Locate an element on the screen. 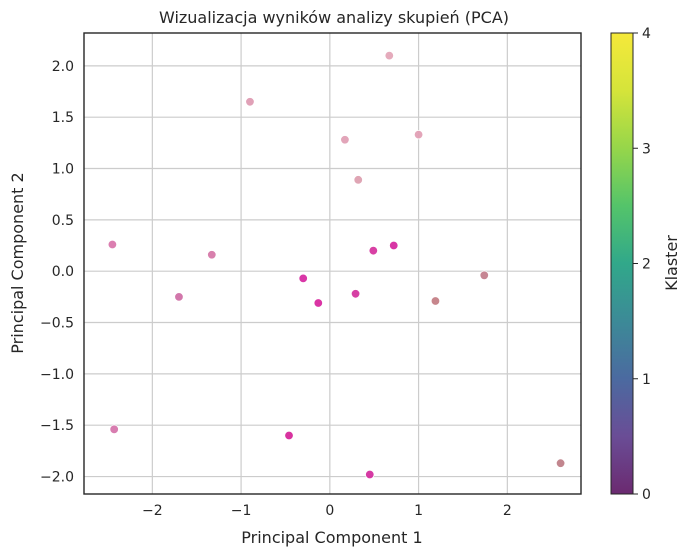  y-axis-label: Principal Component 2 is located at coordinates (17, 262).